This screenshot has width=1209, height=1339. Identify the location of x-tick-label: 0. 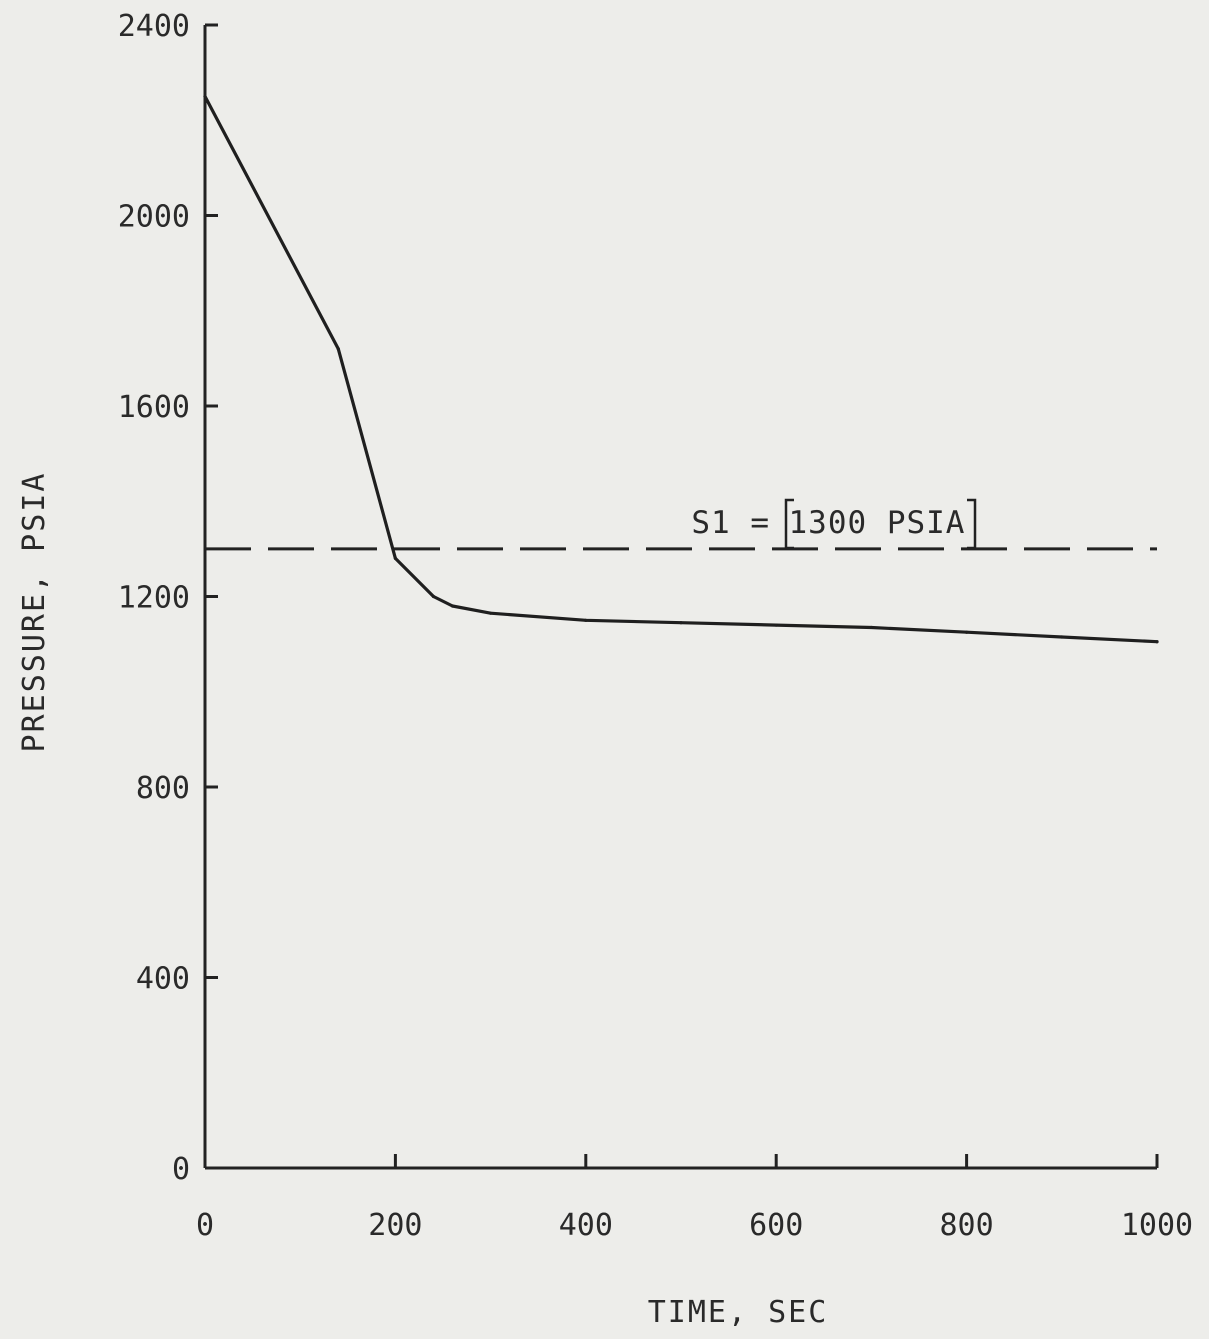
(205, 1225).